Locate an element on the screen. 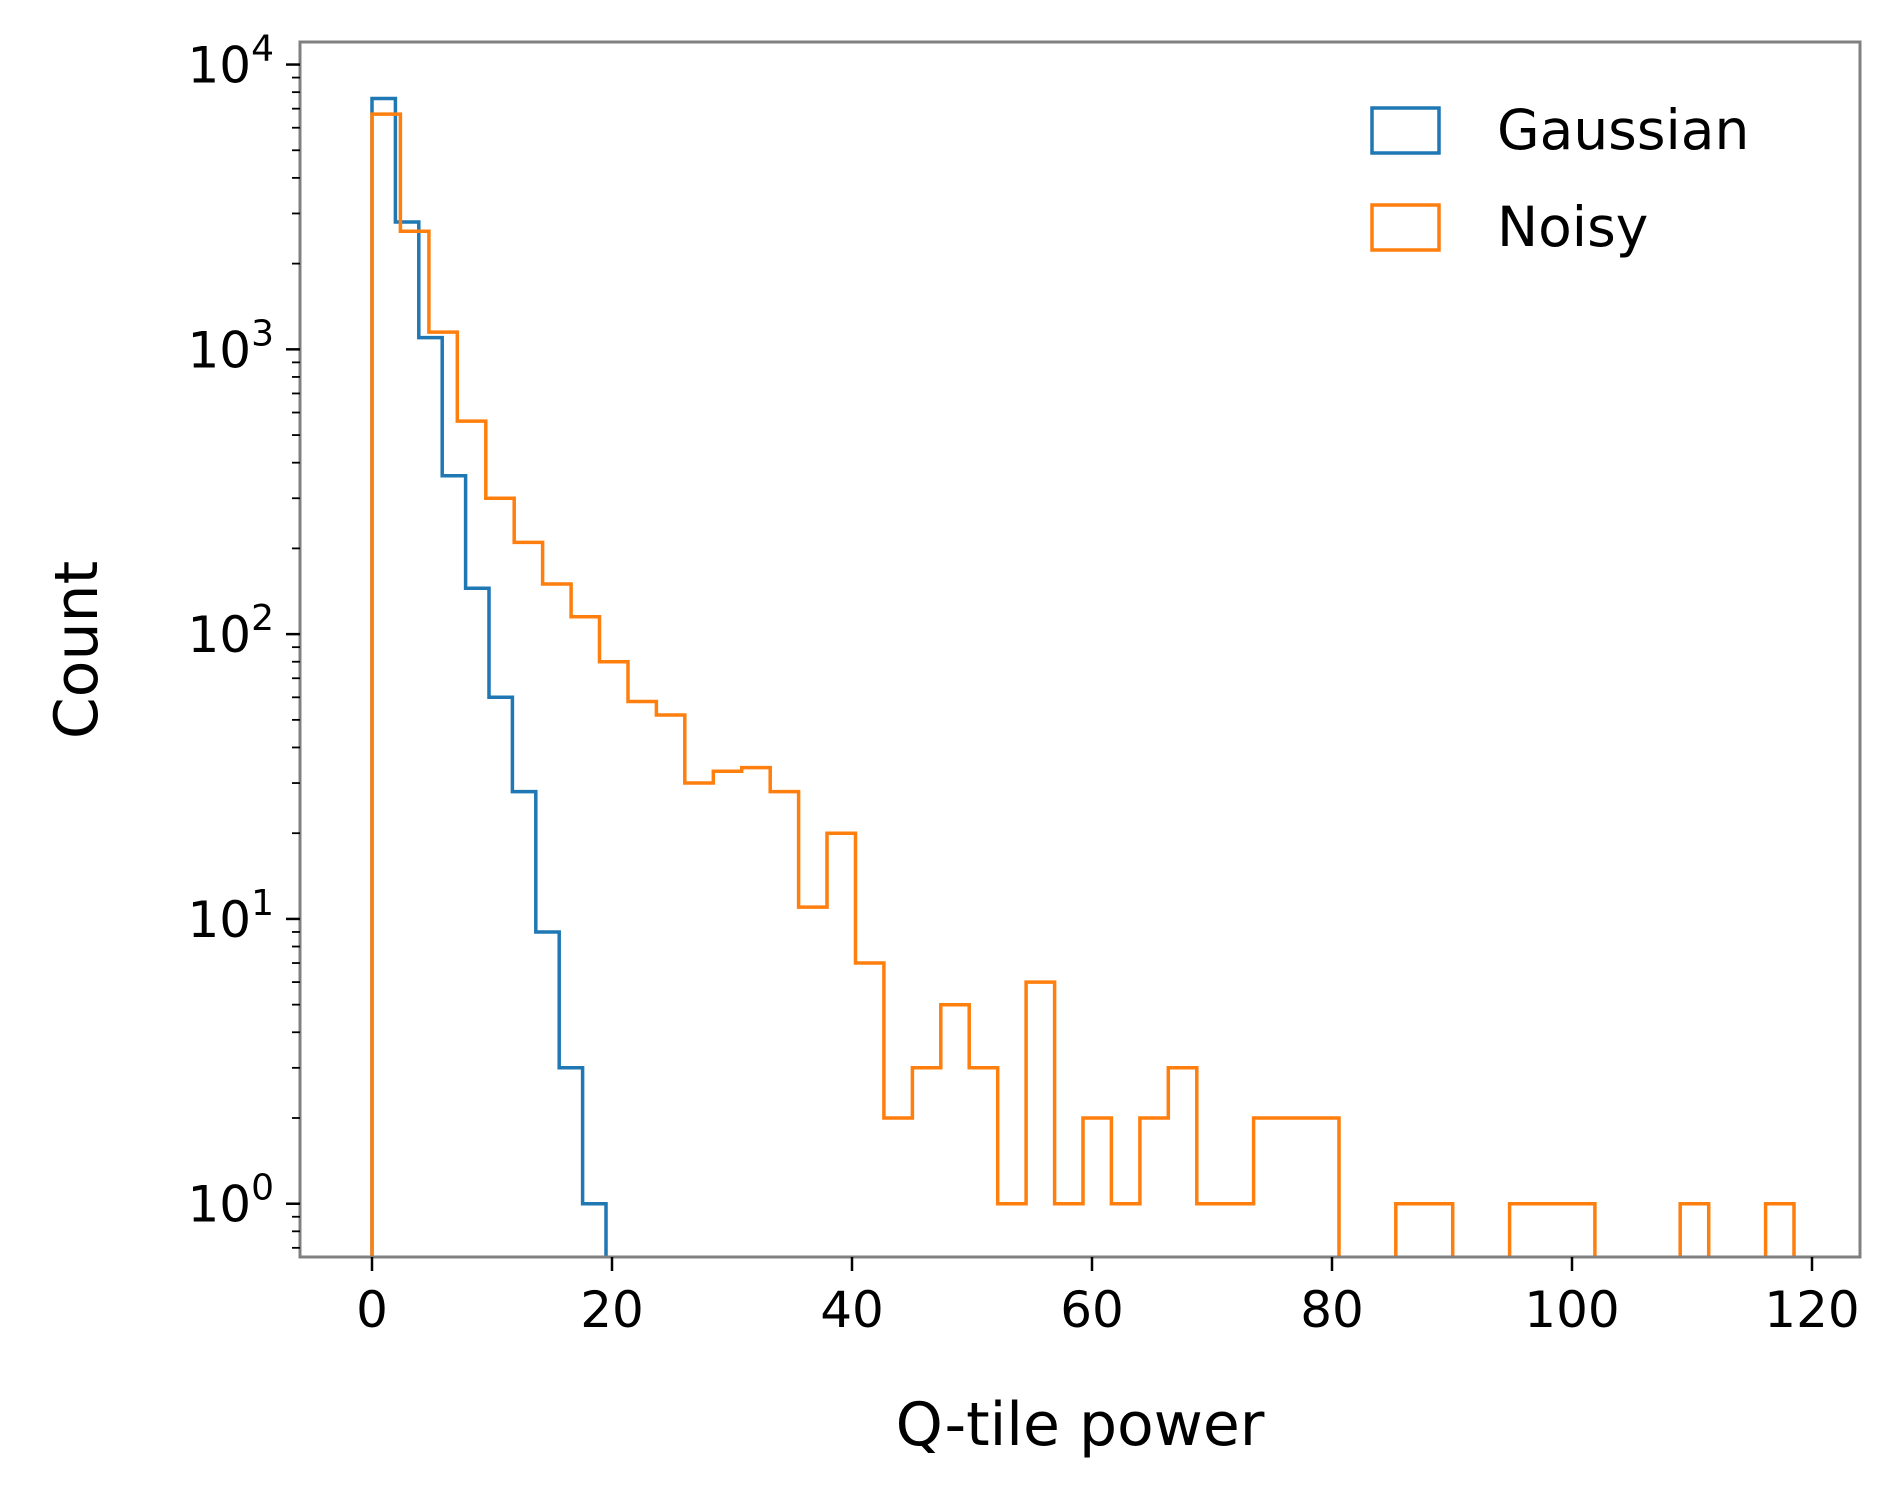  y-tick-label: 10¹ is located at coordinates (230, 916).